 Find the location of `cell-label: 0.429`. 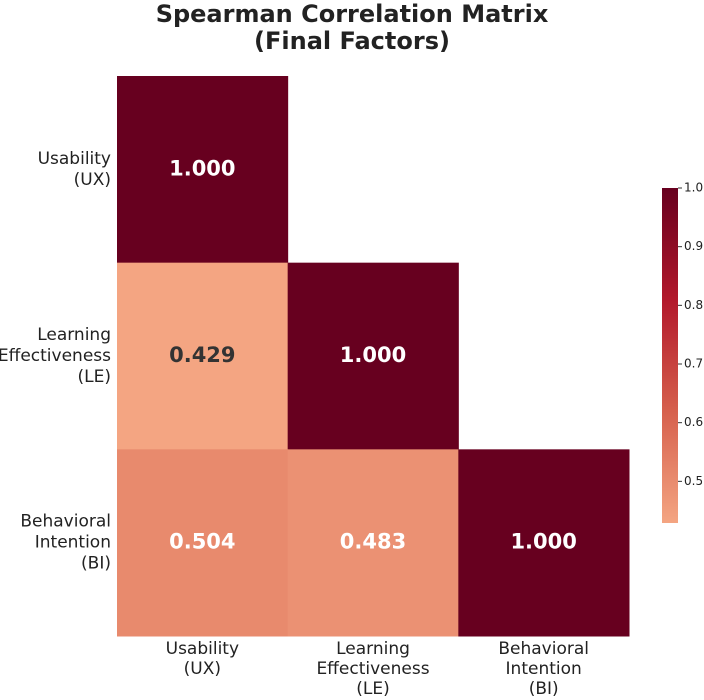

cell-label: 0.429 is located at coordinates (202, 355).